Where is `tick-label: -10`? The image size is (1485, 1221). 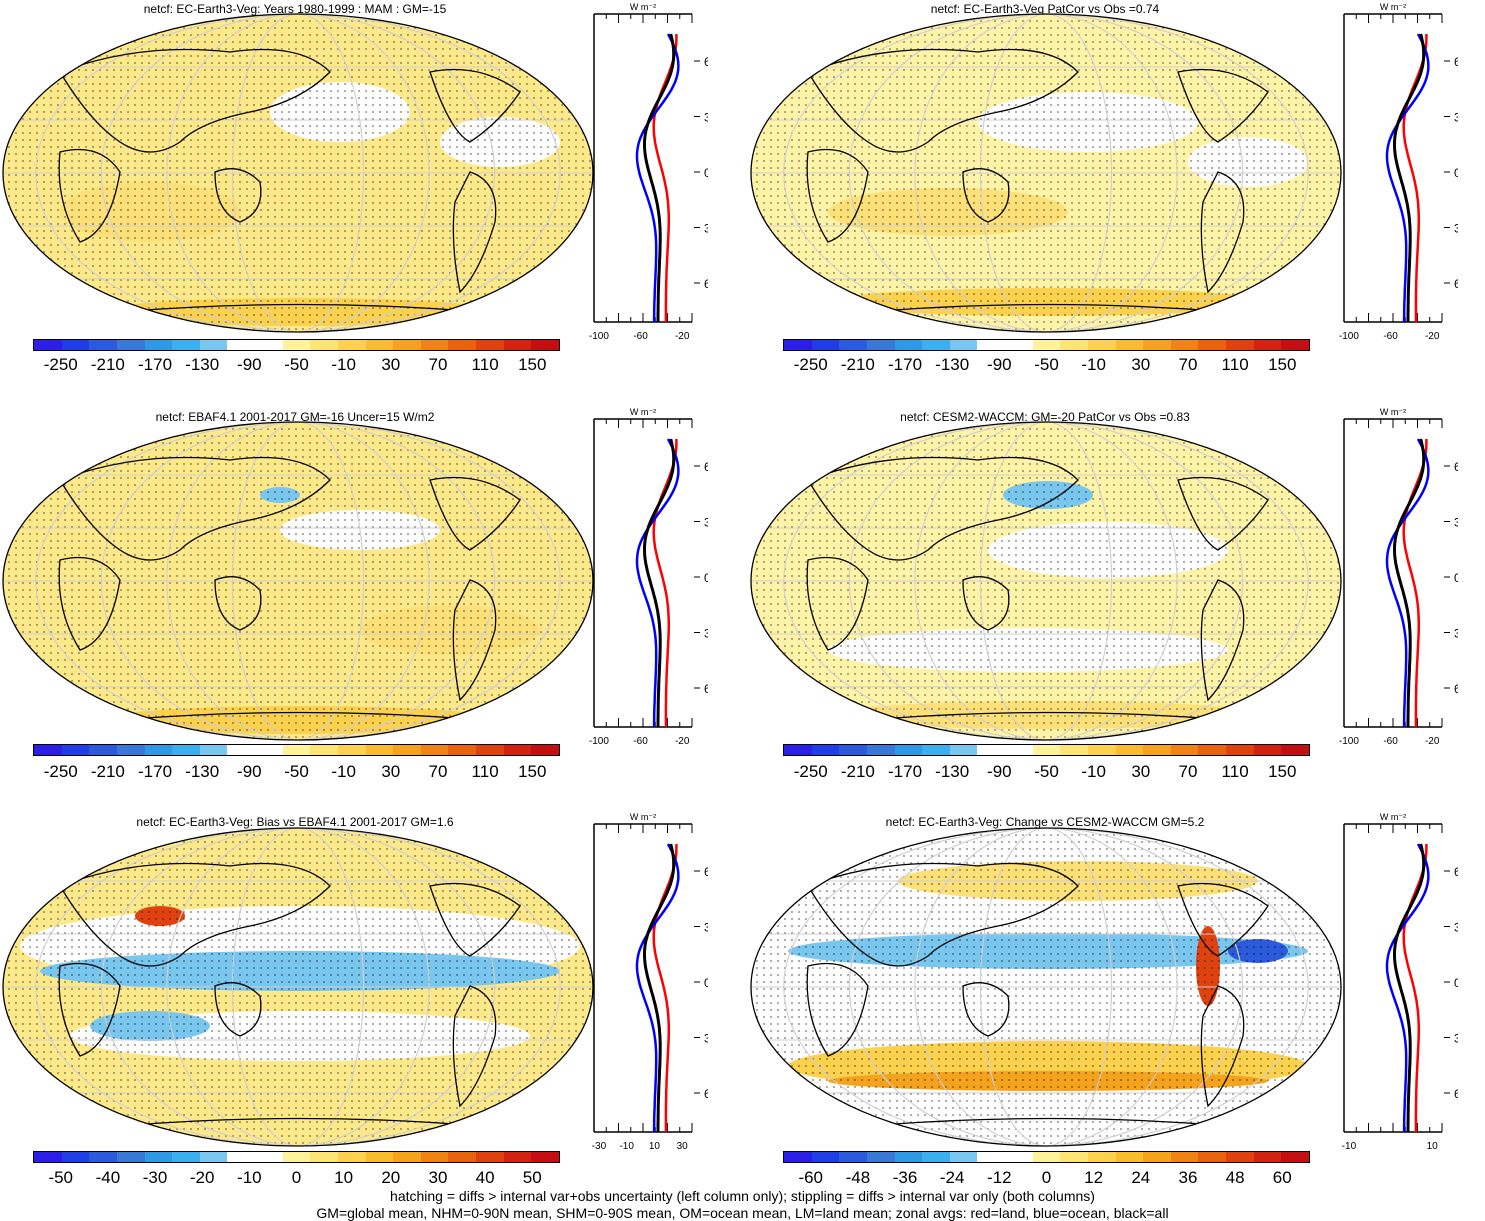
tick-label: -10 is located at coordinates (1349, 1146).